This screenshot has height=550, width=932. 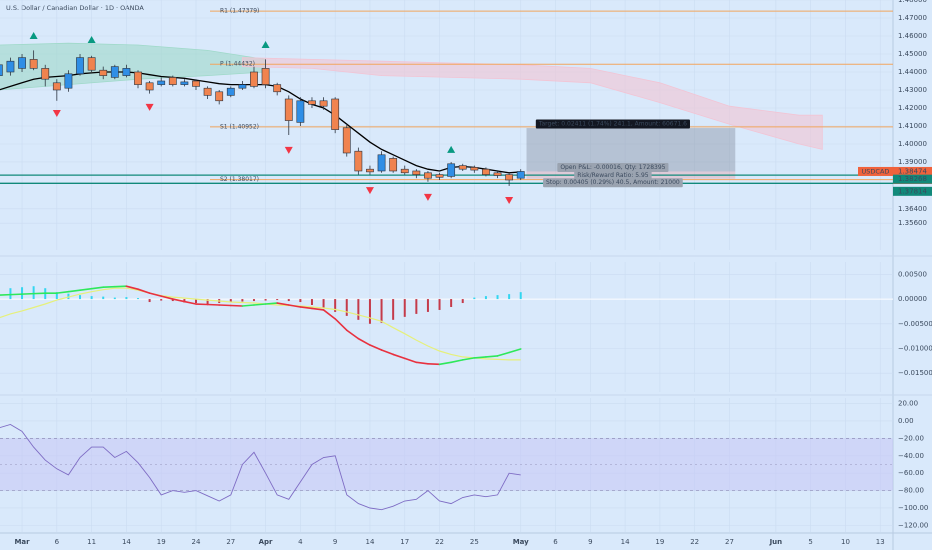 I want to click on x-tick-label: 14, so click(x=369, y=542).